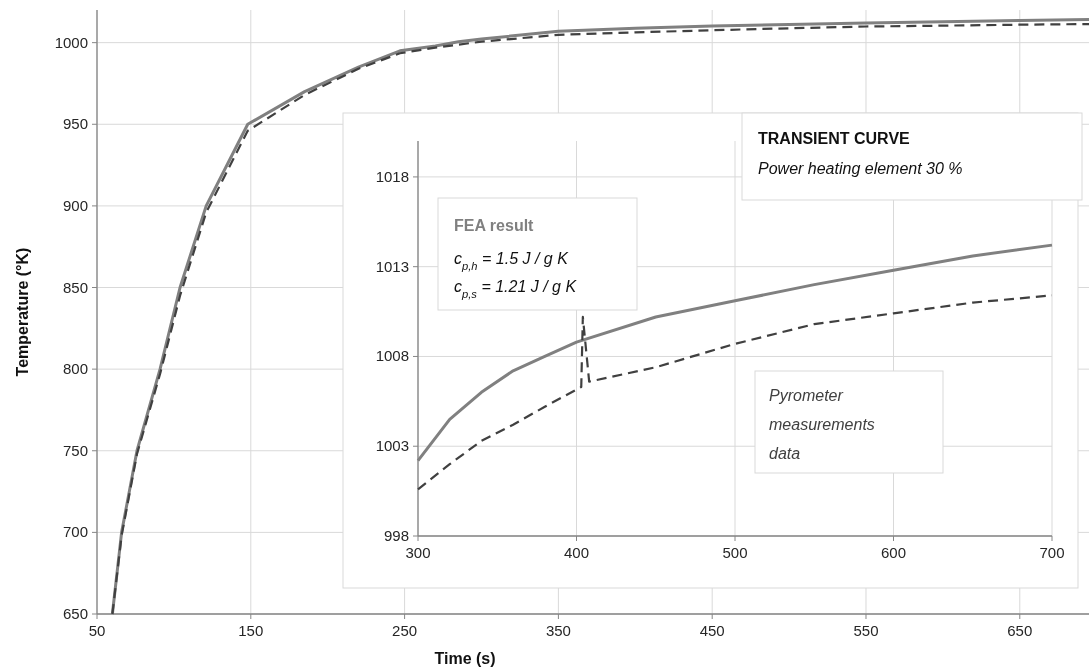  What do you see at coordinates (516, 289) in the screenshot?
I see `annotation: c$_{p,s}$ = 1.21 J / g K` at bounding box center [516, 289].